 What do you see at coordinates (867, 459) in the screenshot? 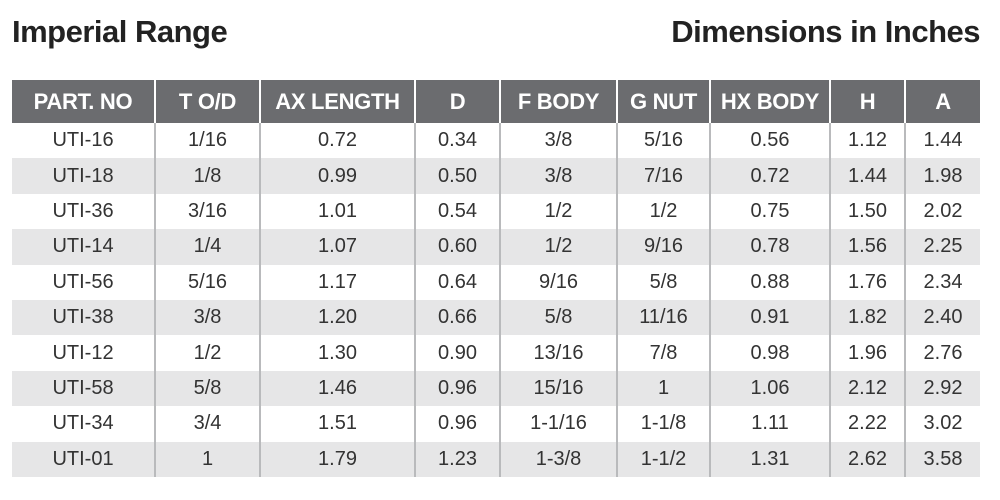
I see `table-cell: 2.62` at bounding box center [867, 459].